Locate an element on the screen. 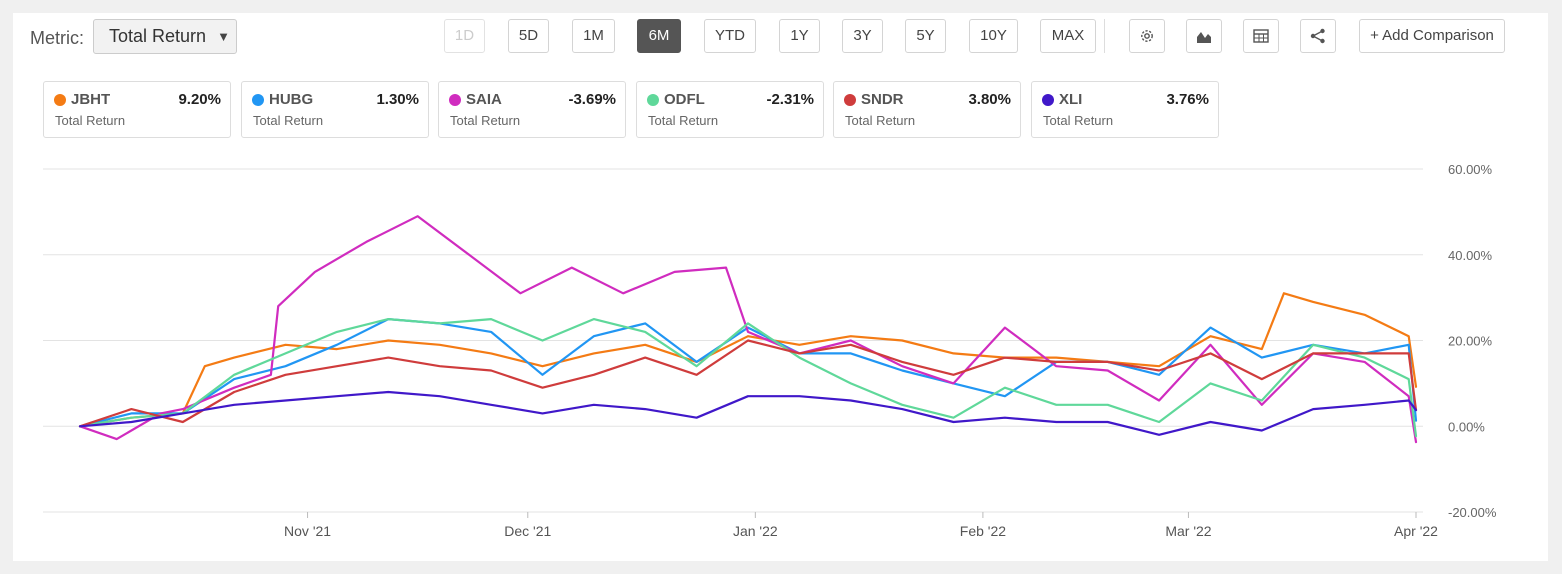 The width and height of the screenshot is (1562, 574). x-tick-label: Nov '21 is located at coordinates (307, 531).